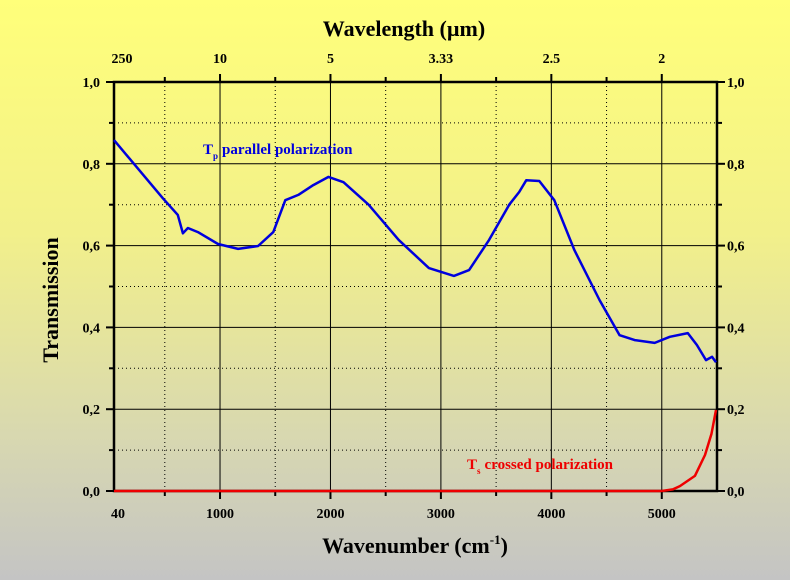  I want to click on legend-parallel-sub: p, so click(215, 156).